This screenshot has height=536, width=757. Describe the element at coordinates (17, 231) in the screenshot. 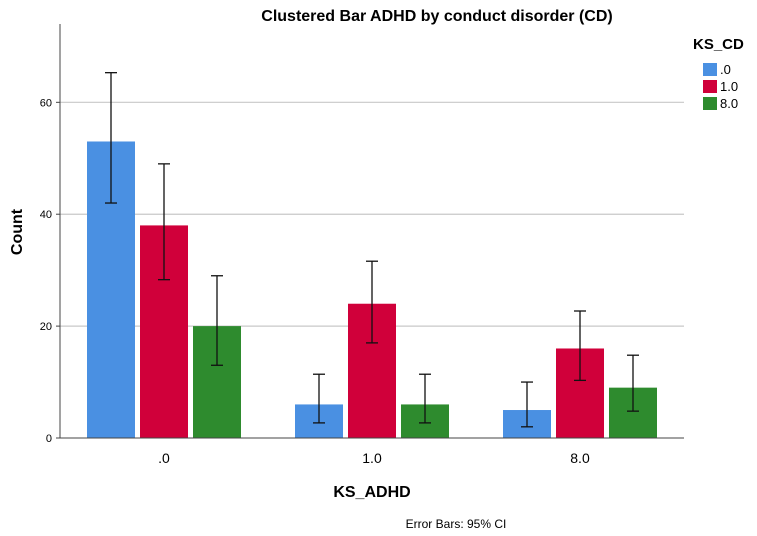

I see `y-axis-label: Count` at that location.